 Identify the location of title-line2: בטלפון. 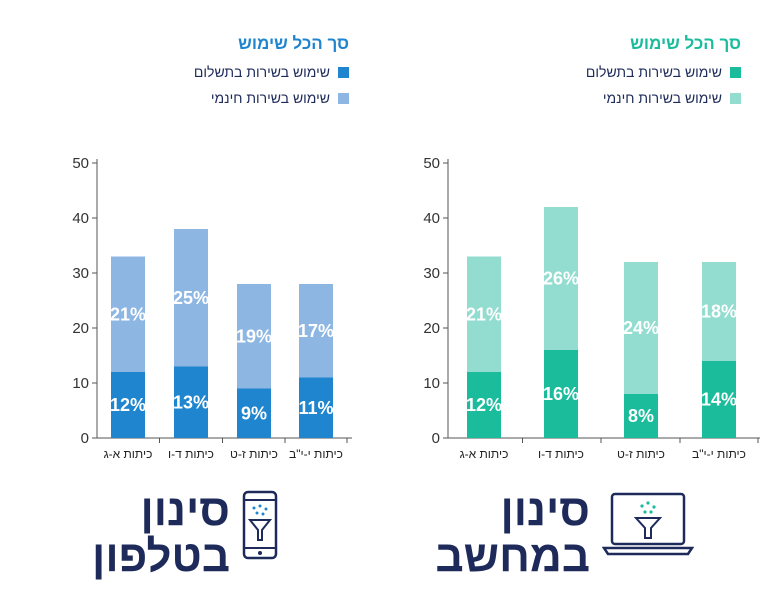
(161, 556).